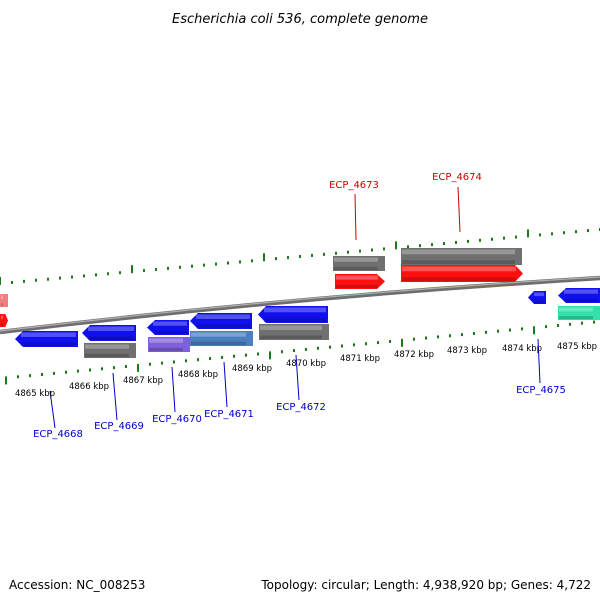  I want to click on feature-ecp4669, so click(109, 333).